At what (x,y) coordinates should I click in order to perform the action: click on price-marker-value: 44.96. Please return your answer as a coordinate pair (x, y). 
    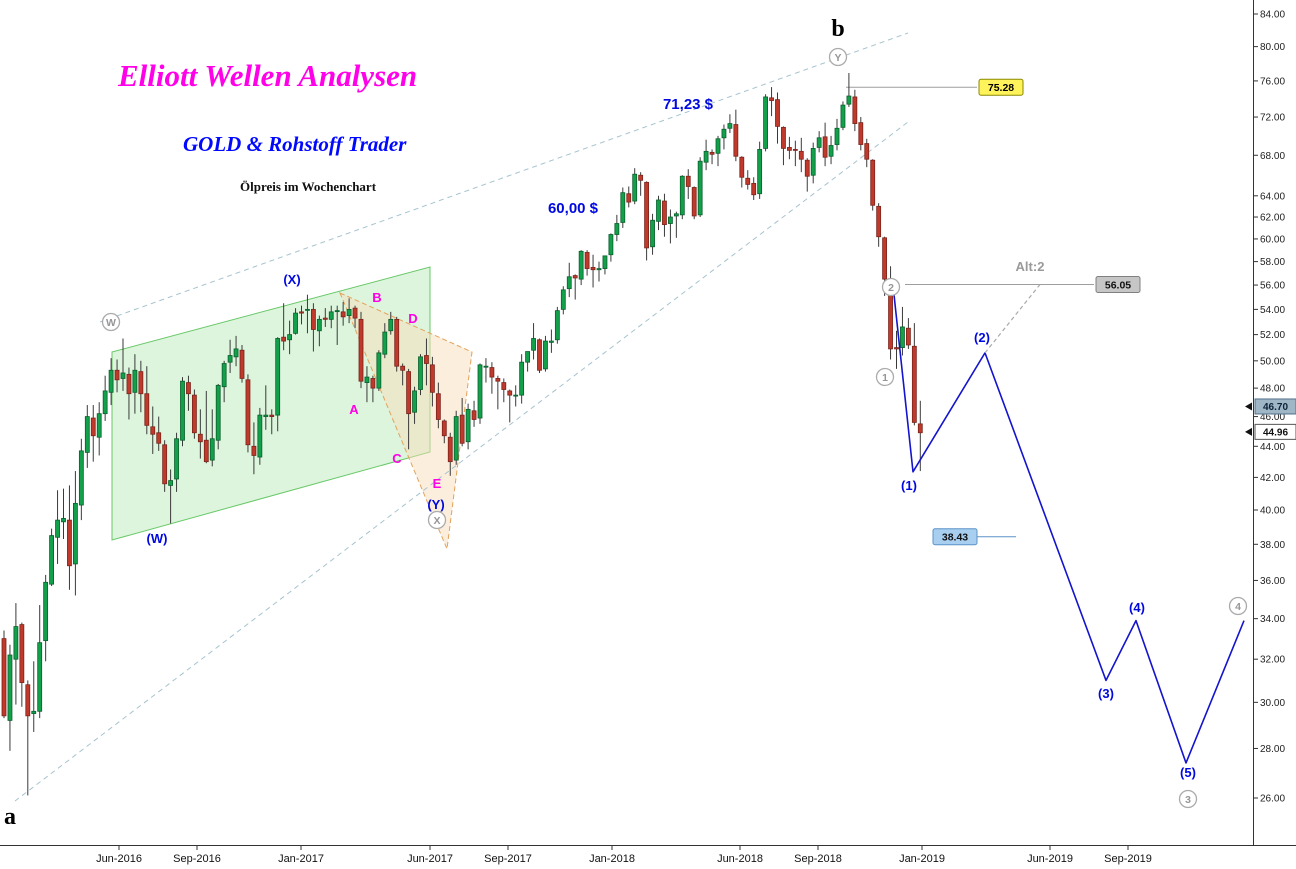
    Looking at the image, I should click on (1275, 432).